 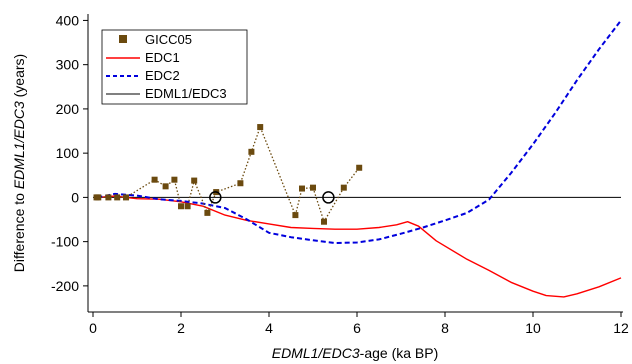 I want to click on y-tick-label: 300, so click(x=68, y=65).